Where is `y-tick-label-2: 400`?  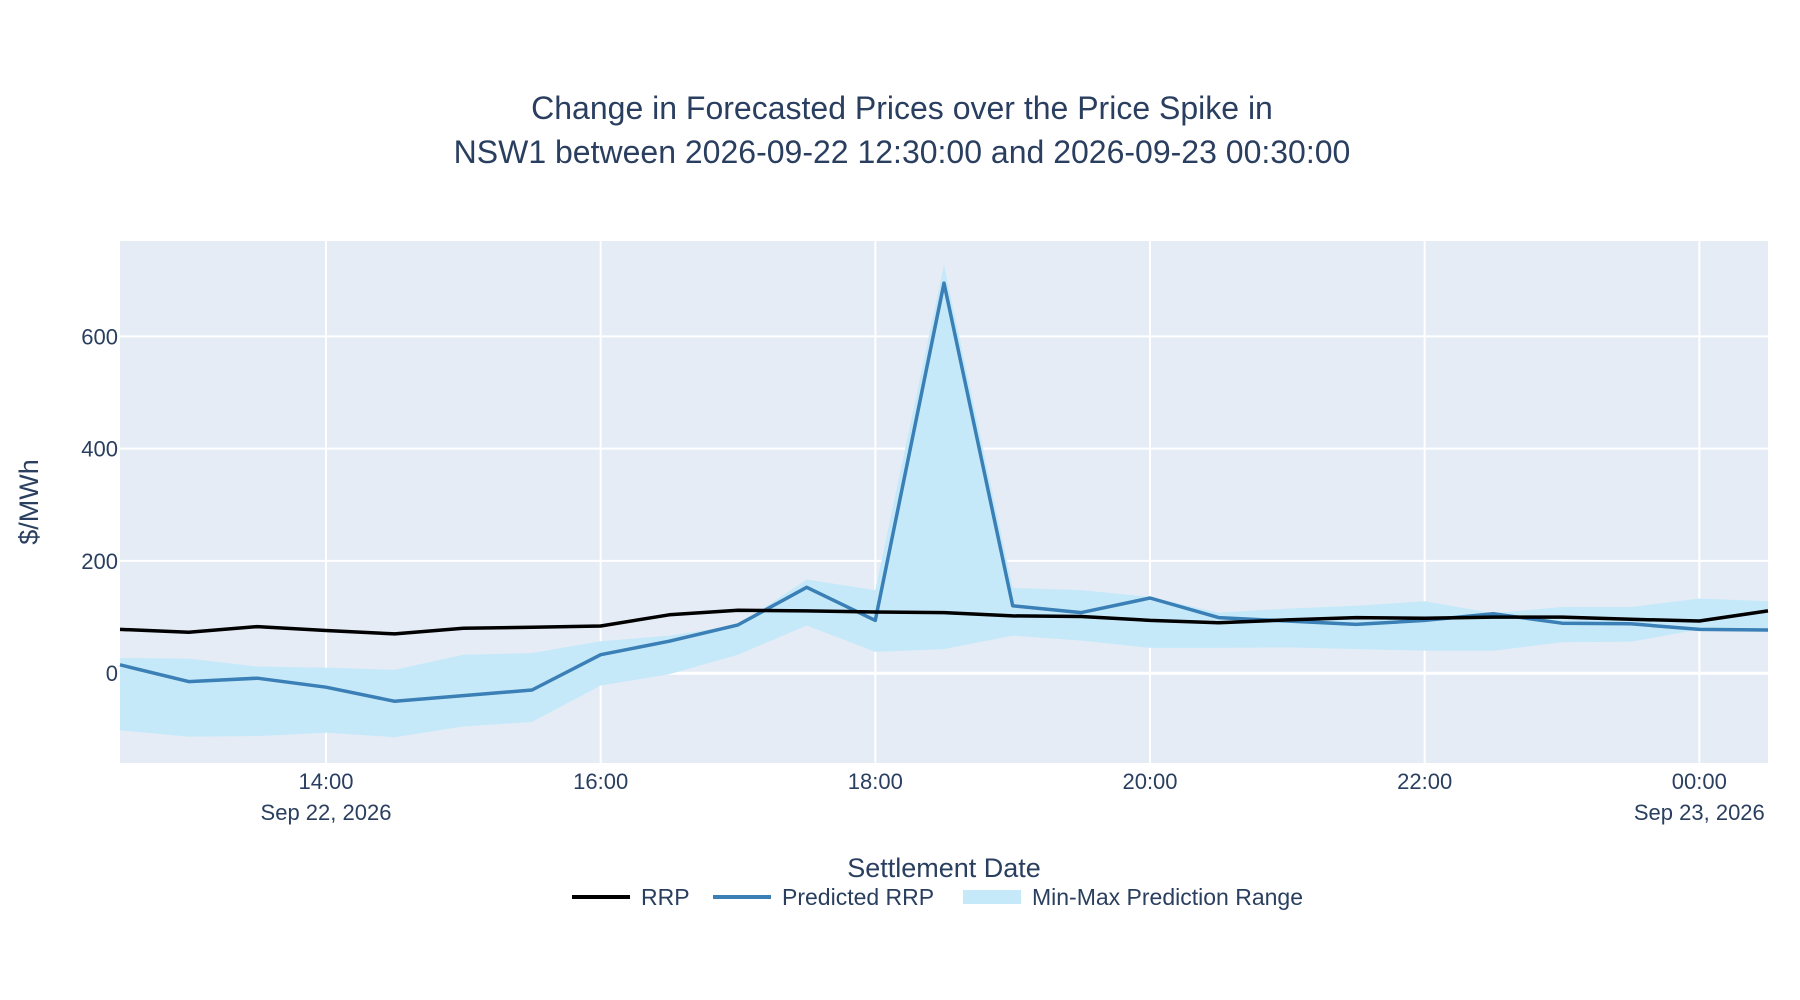
y-tick-label-2: 400 is located at coordinates (99, 449).